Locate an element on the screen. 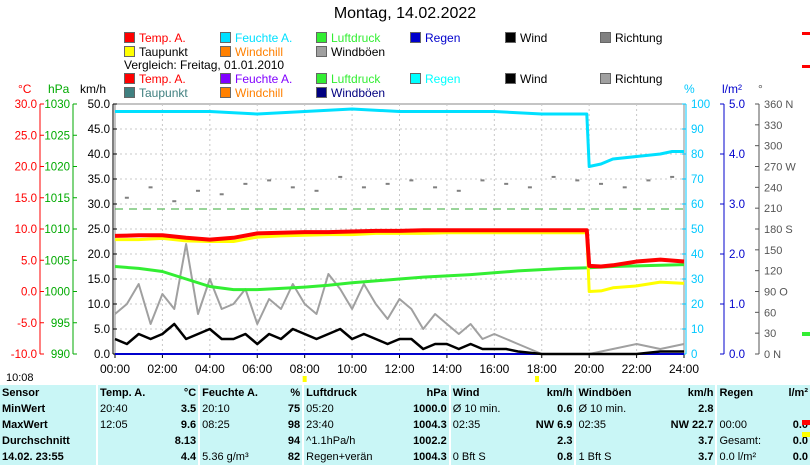  stats-cell: 0.0 is located at coordinates (800, 441).